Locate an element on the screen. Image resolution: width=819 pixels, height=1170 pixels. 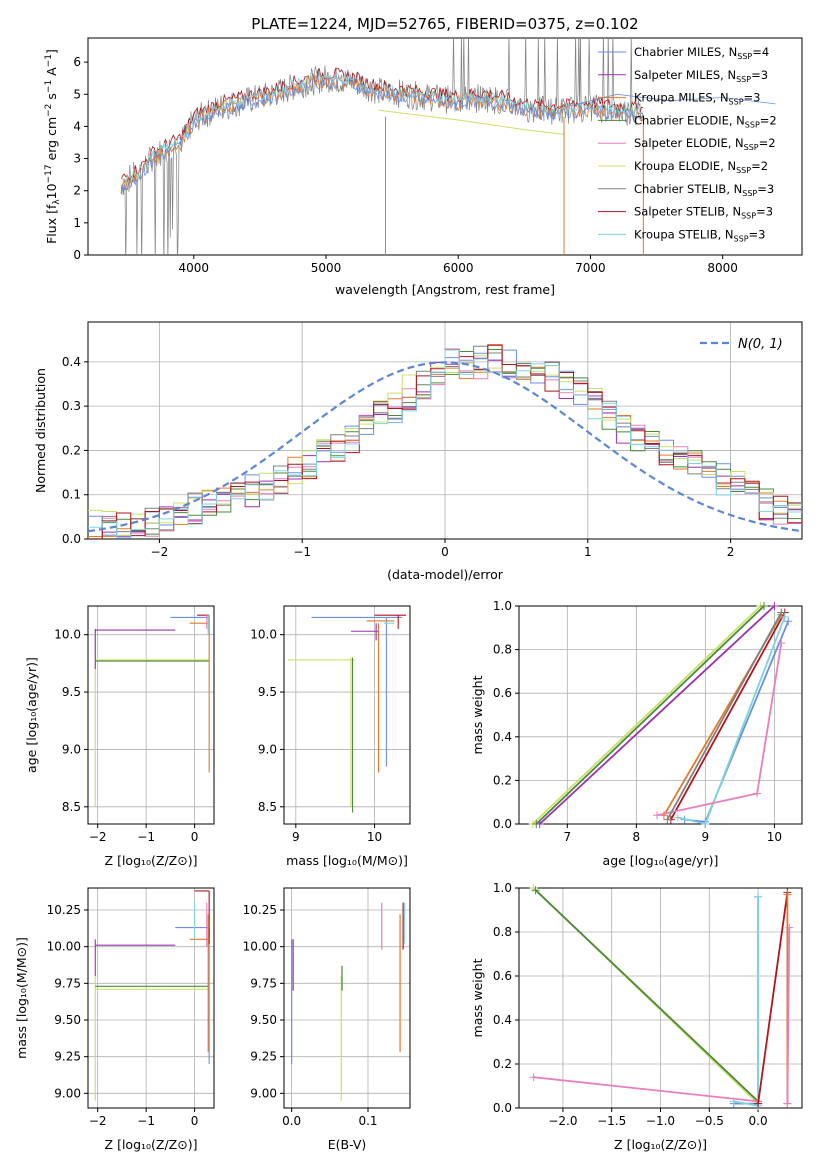
x-tick-label: −1.5 is located at coordinates (611, 1121).